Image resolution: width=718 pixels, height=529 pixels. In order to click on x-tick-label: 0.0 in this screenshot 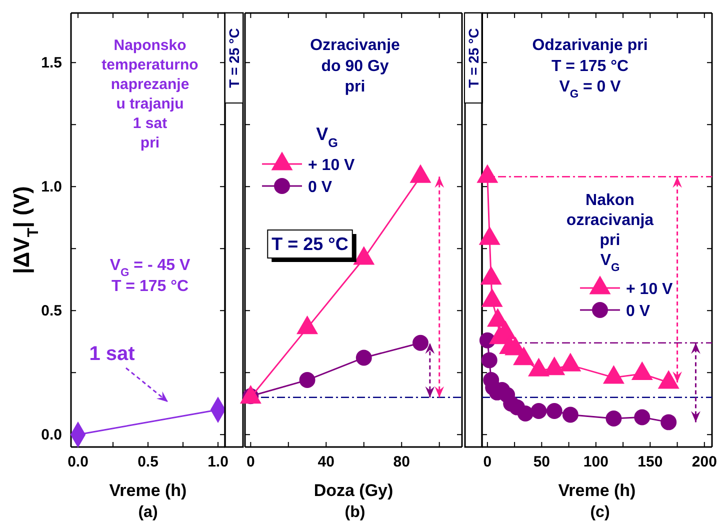, I will do `click(78, 462)`.